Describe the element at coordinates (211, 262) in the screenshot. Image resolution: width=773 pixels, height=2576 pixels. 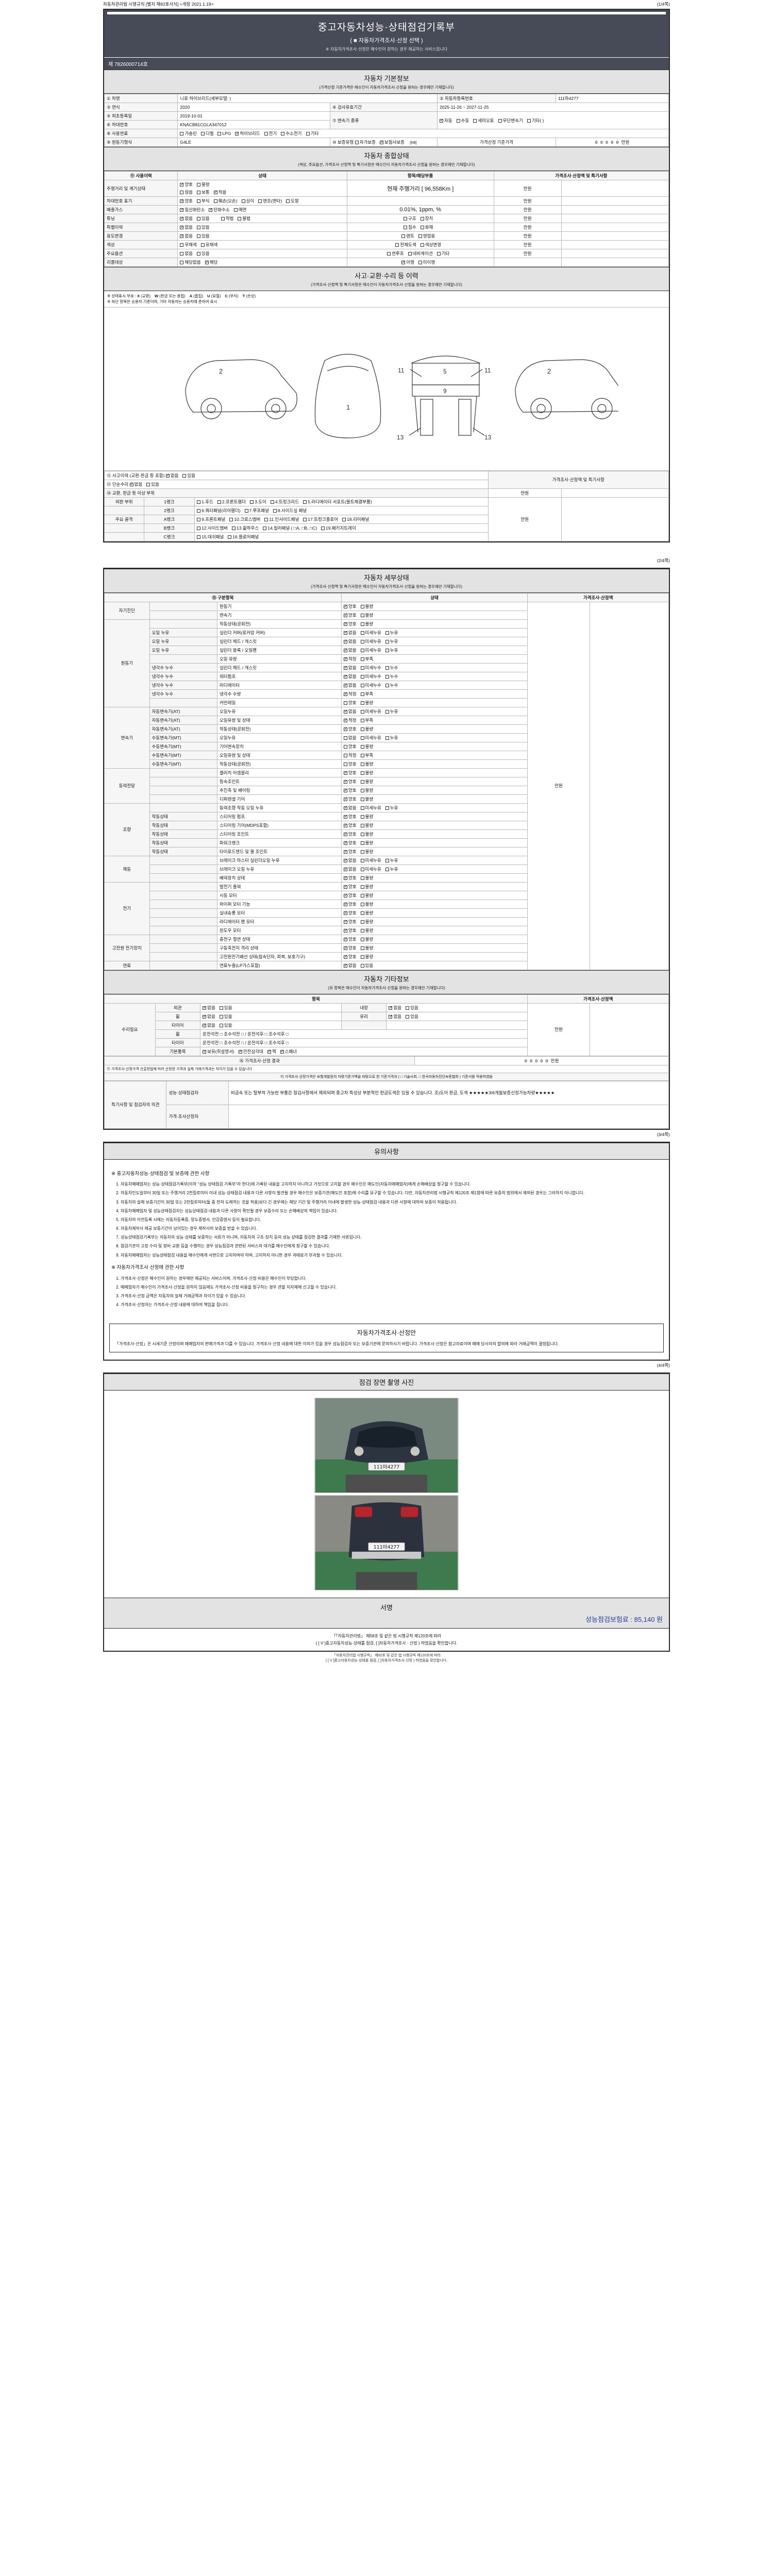
I see `checkbox-option: 해당` at that location.